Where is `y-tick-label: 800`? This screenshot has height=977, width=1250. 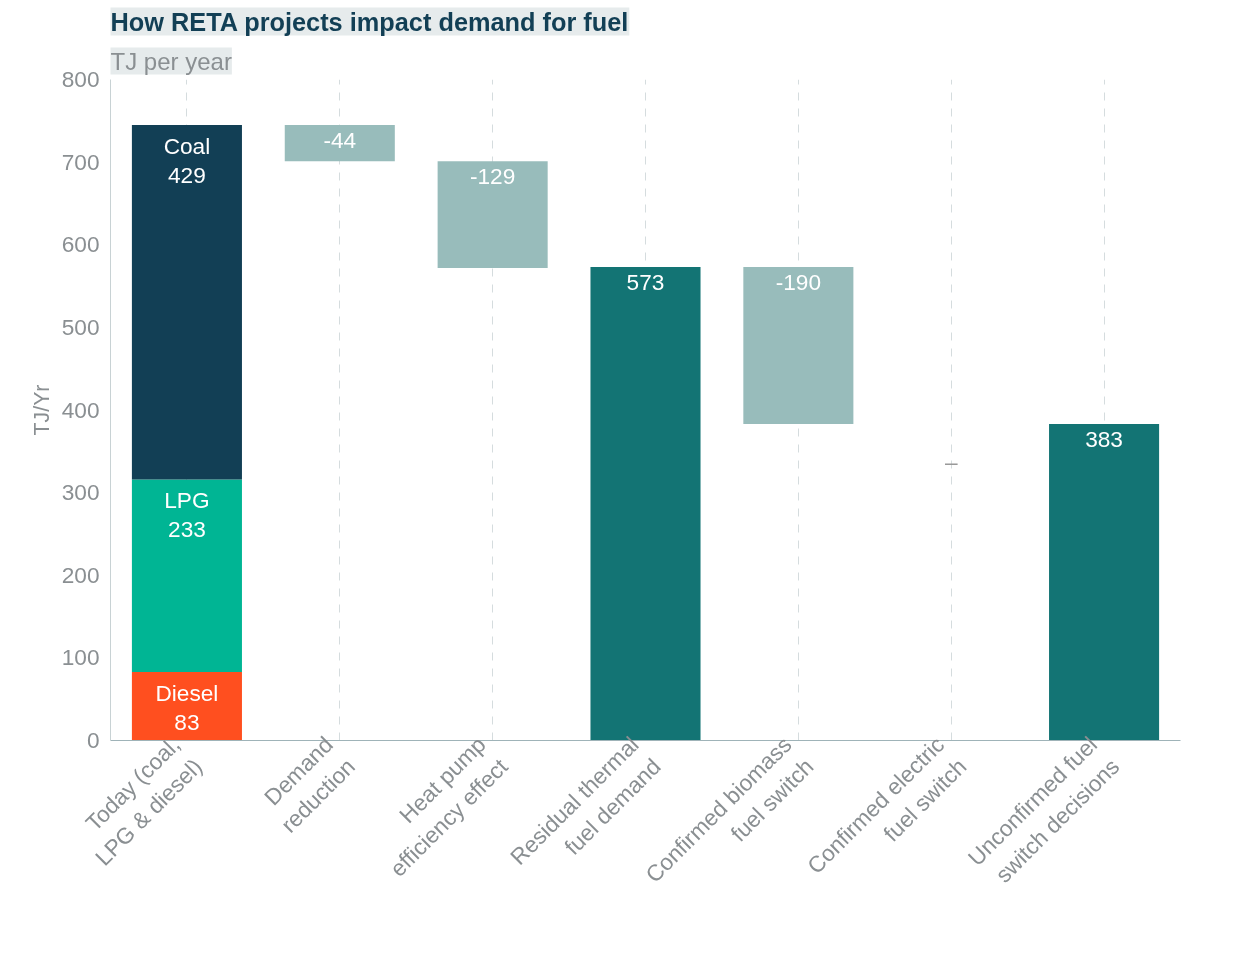
y-tick-label: 800 is located at coordinates (80, 79).